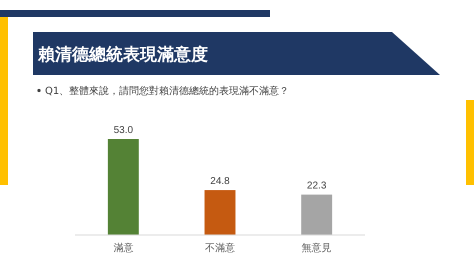 Image resolution: width=474 pixels, height=266 pixels. I want to click on x-tick-label: 無意見, so click(317, 248).